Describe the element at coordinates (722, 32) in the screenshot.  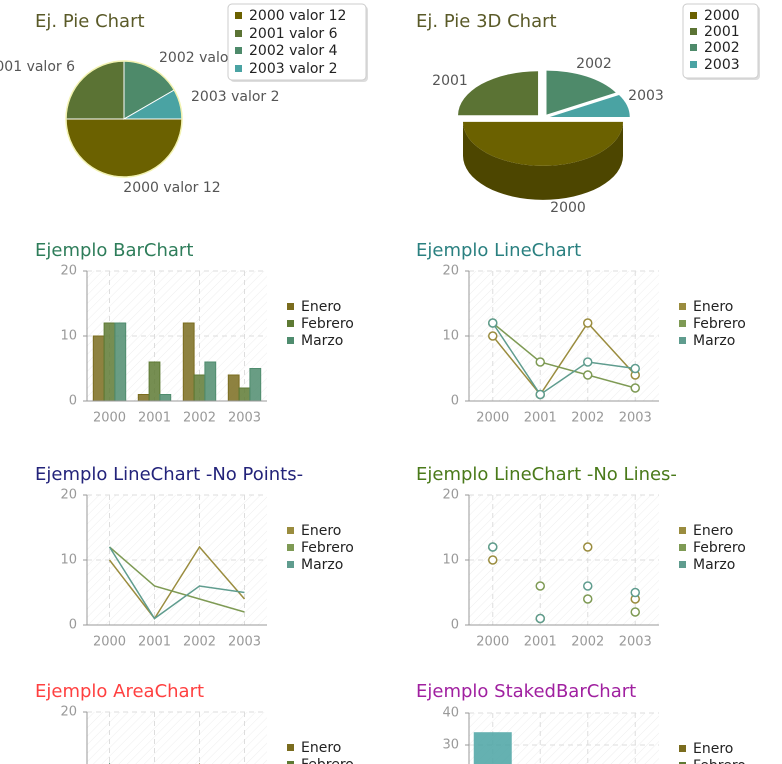
I see `legend-label: 2001` at that location.